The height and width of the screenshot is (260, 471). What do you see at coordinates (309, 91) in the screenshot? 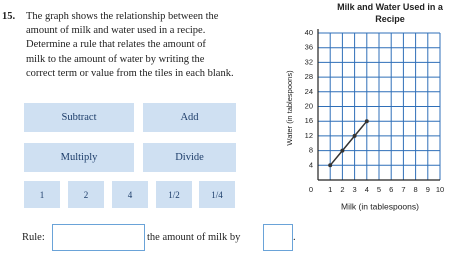
I see `y-tick-label: 24` at bounding box center [309, 91].